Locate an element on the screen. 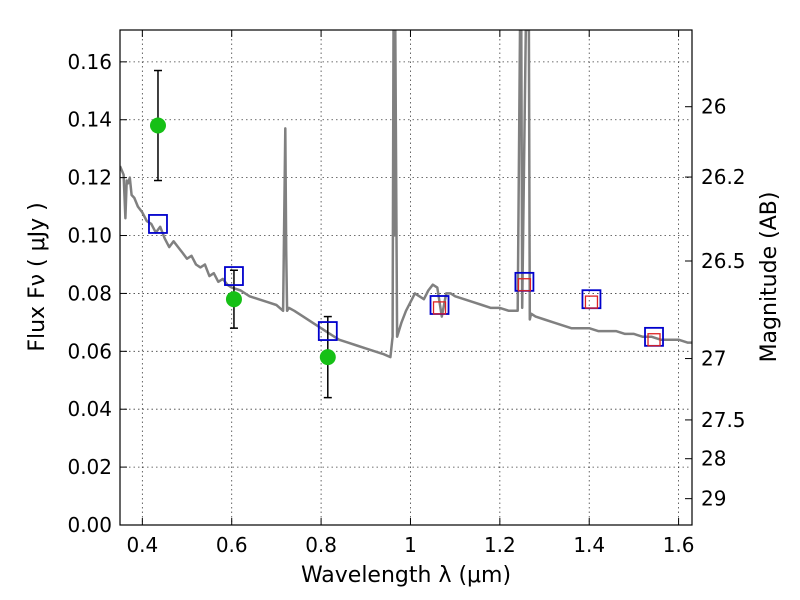  y-tick-label: 0.12 is located at coordinates (89, 178).